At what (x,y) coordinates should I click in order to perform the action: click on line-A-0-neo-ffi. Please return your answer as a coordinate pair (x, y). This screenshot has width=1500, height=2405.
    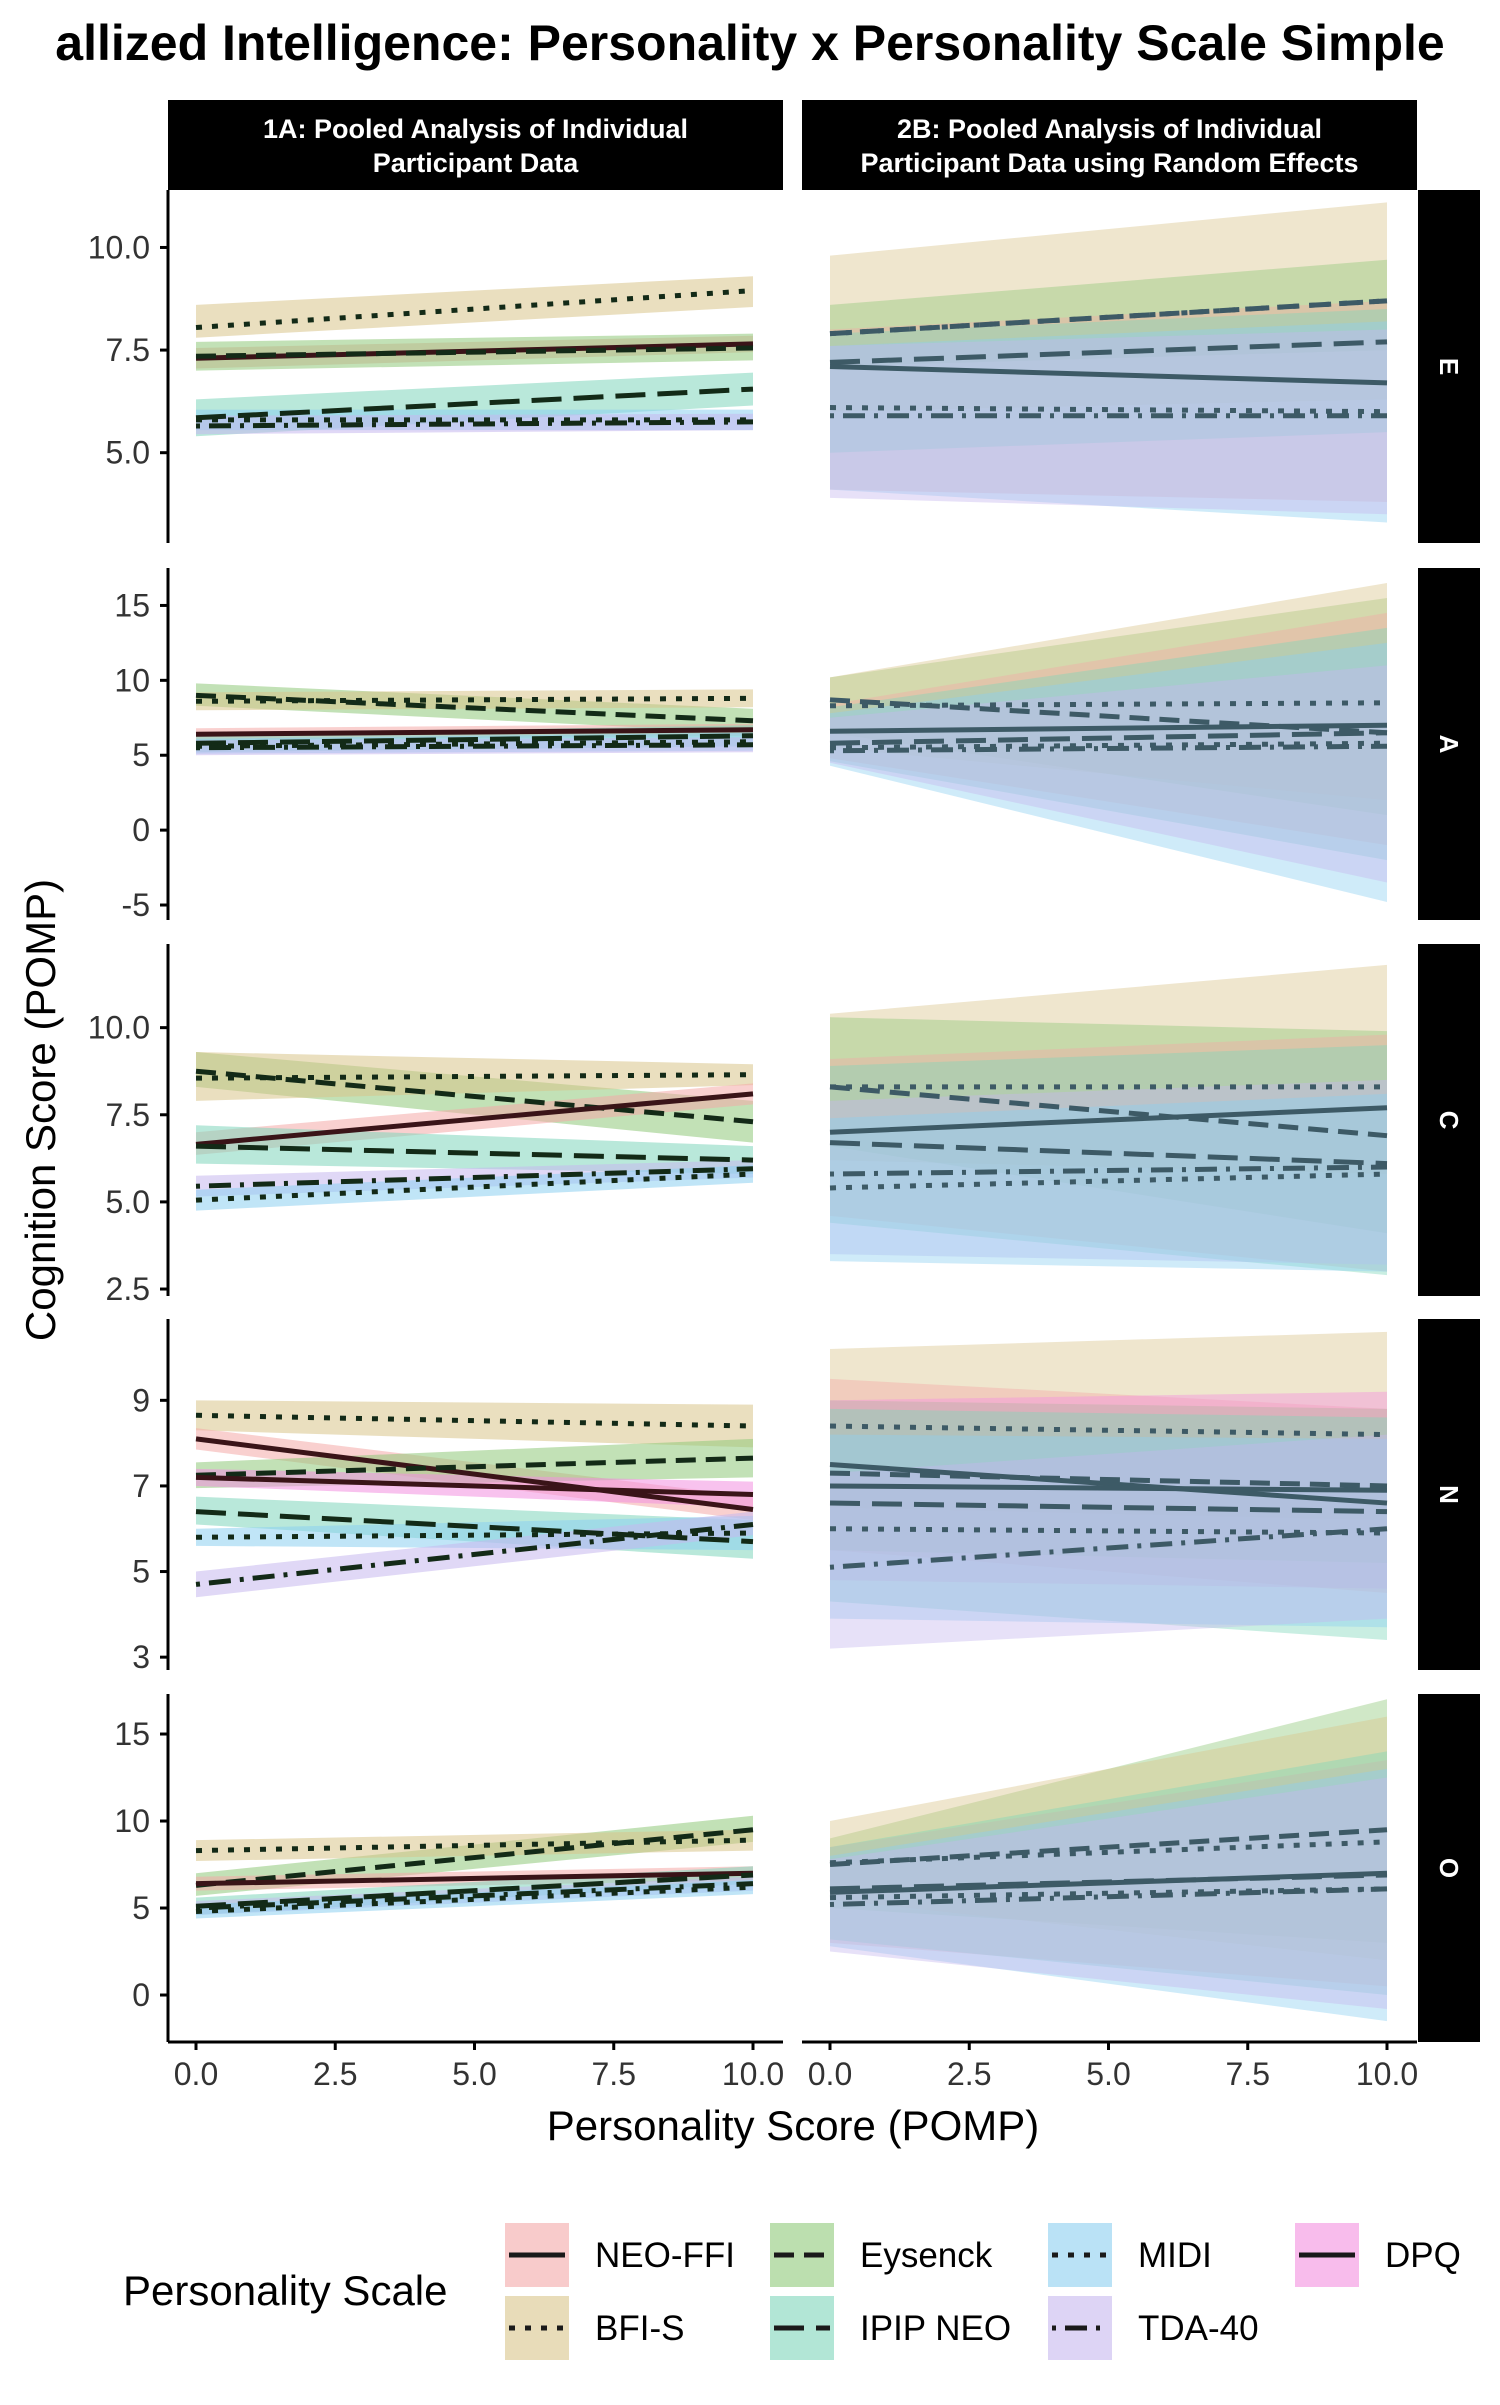
    Looking at the image, I should click on (474, 732).